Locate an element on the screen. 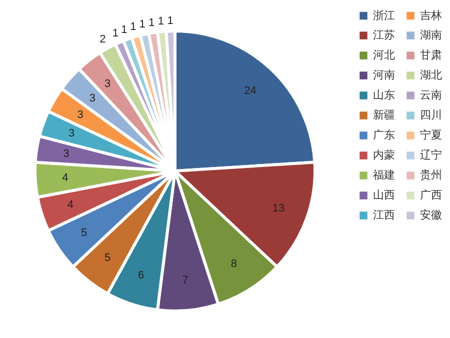 This screenshot has width=450, height=338. legend-label: 辽宁 is located at coordinates (431, 155).